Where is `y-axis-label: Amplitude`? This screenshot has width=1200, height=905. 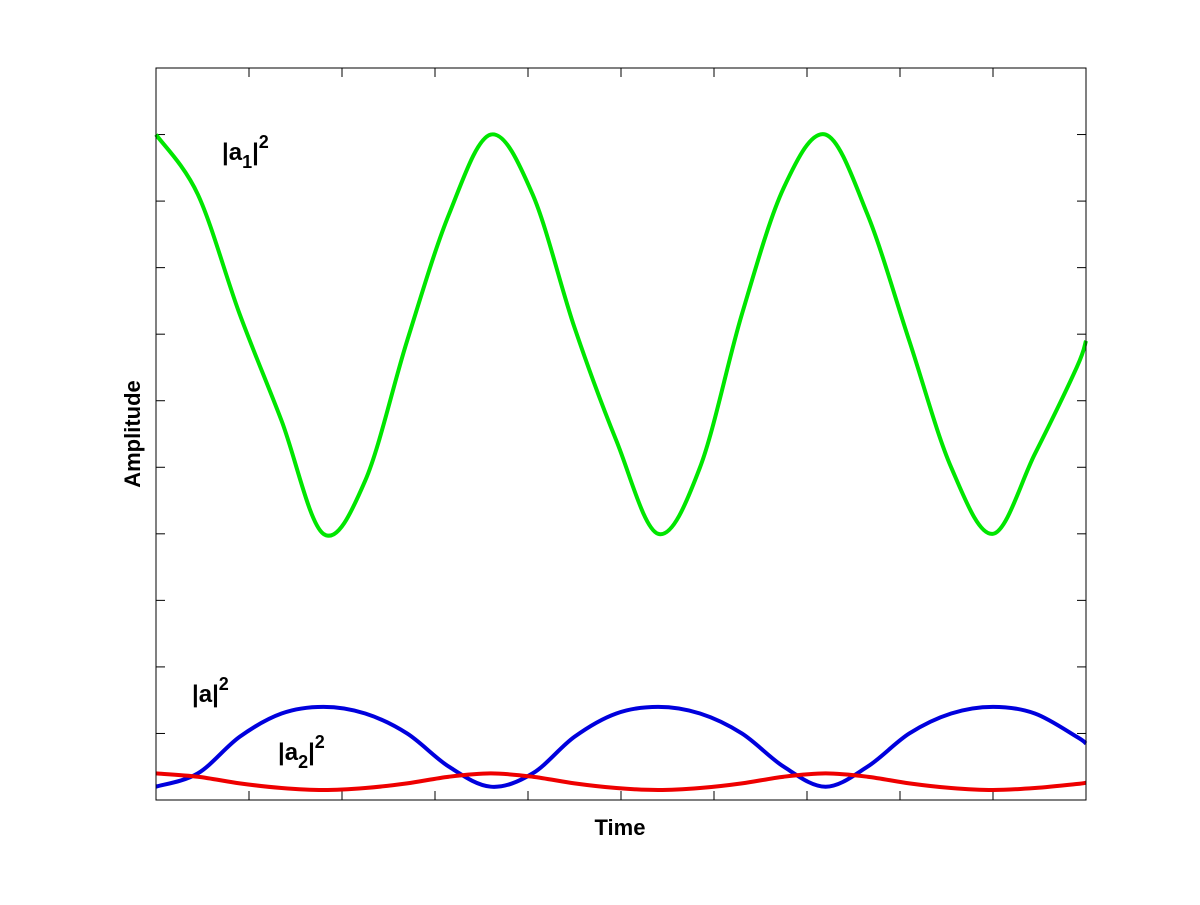 y-axis-label: Amplitude is located at coordinates (132, 434).